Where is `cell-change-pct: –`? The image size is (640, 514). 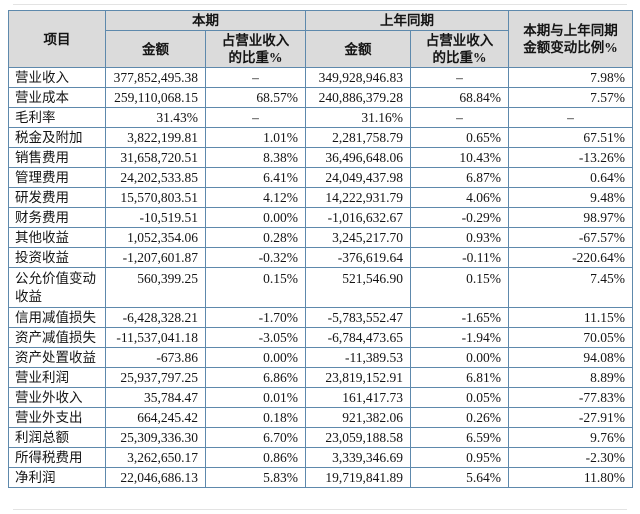 cell-change-pct: – is located at coordinates (570, 117).